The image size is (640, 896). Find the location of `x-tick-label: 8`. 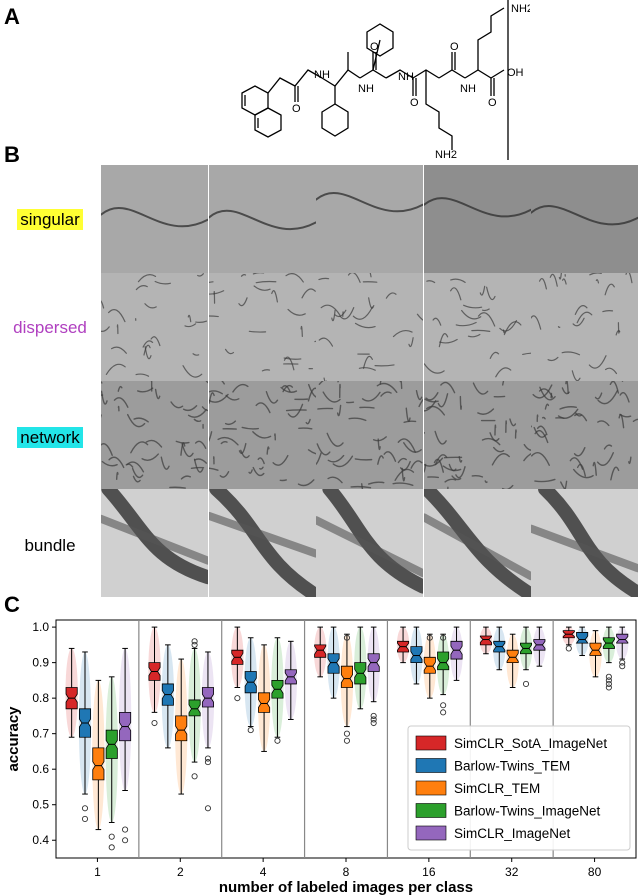

x-tick-label: 8 is located at coordinates (346, 872).